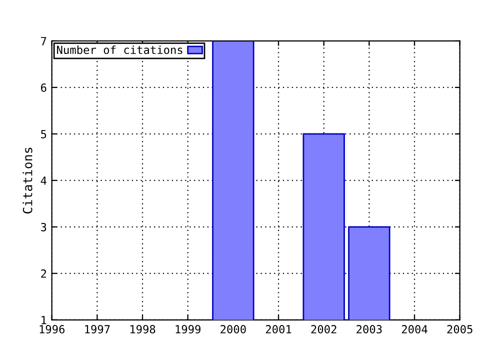 Image resolution: width=480 pixels, height=350 pixels. Describe the element at coordinates (369, 329) in the screenshot. I see `x-tick-label: 2003` at that location.